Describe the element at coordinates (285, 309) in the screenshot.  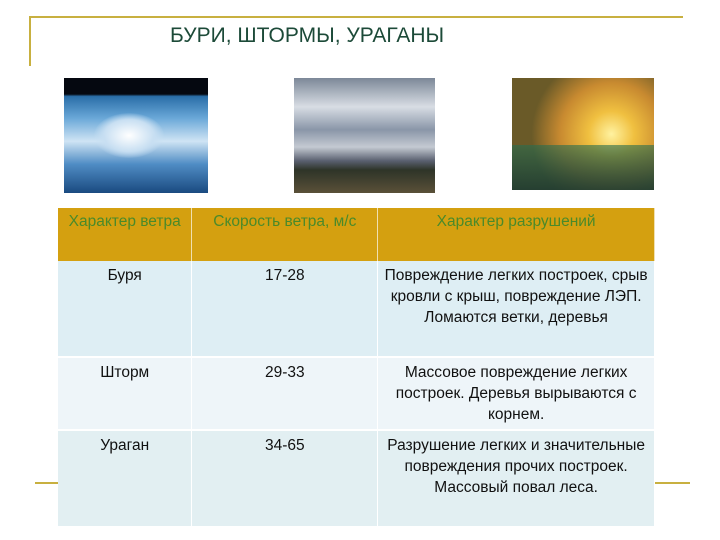
I see `cell-speed: 17-28` at that location.